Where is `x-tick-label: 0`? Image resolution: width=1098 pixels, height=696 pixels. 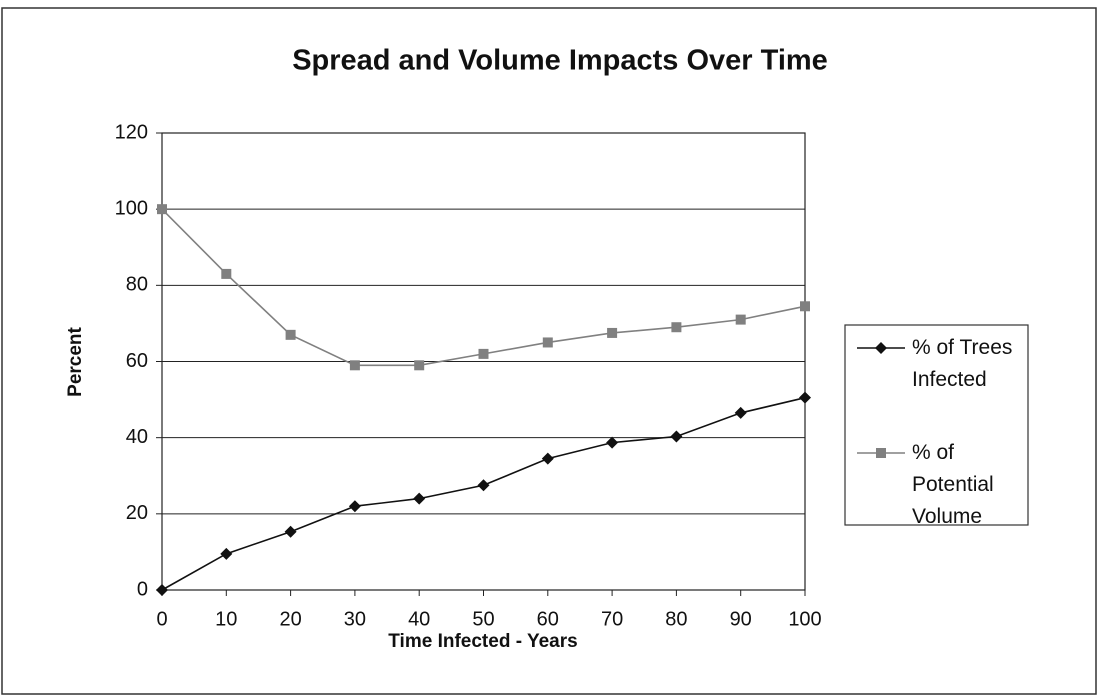 x-tick-label: 0 is located at coordinates (161, 619).